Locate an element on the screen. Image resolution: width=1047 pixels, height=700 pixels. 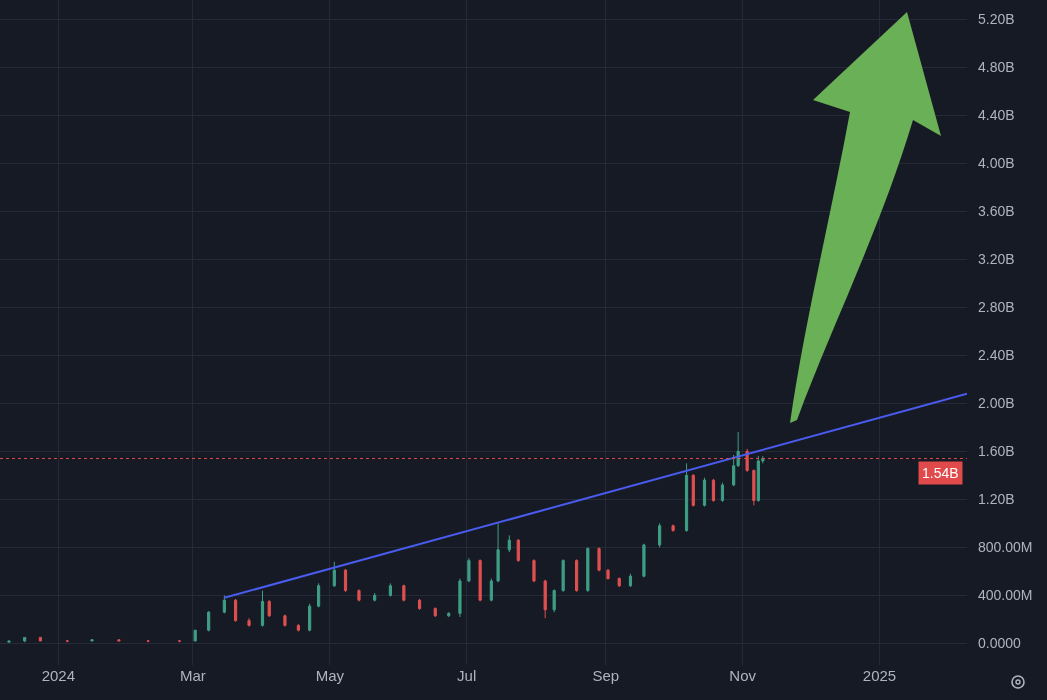
y-tick-label: 1.60B is located at coordinates (996, 451).